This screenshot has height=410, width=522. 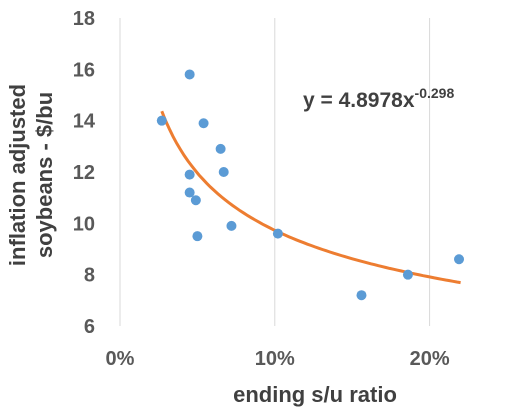 What do you see at coordinates (120, 359) in the screenshot?
I see `x-tick-label: 0%` at bounding box center [120, 359].